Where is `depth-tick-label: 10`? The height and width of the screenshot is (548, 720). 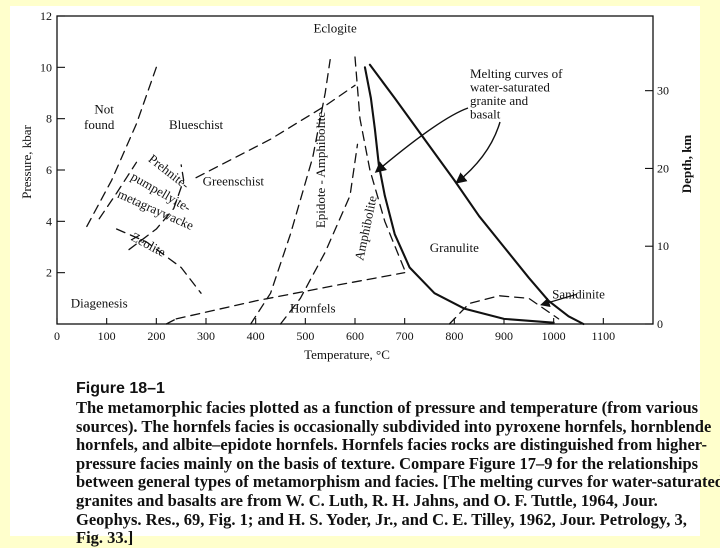 depth-tick-label: 10 is located at coordinates (663, 246).